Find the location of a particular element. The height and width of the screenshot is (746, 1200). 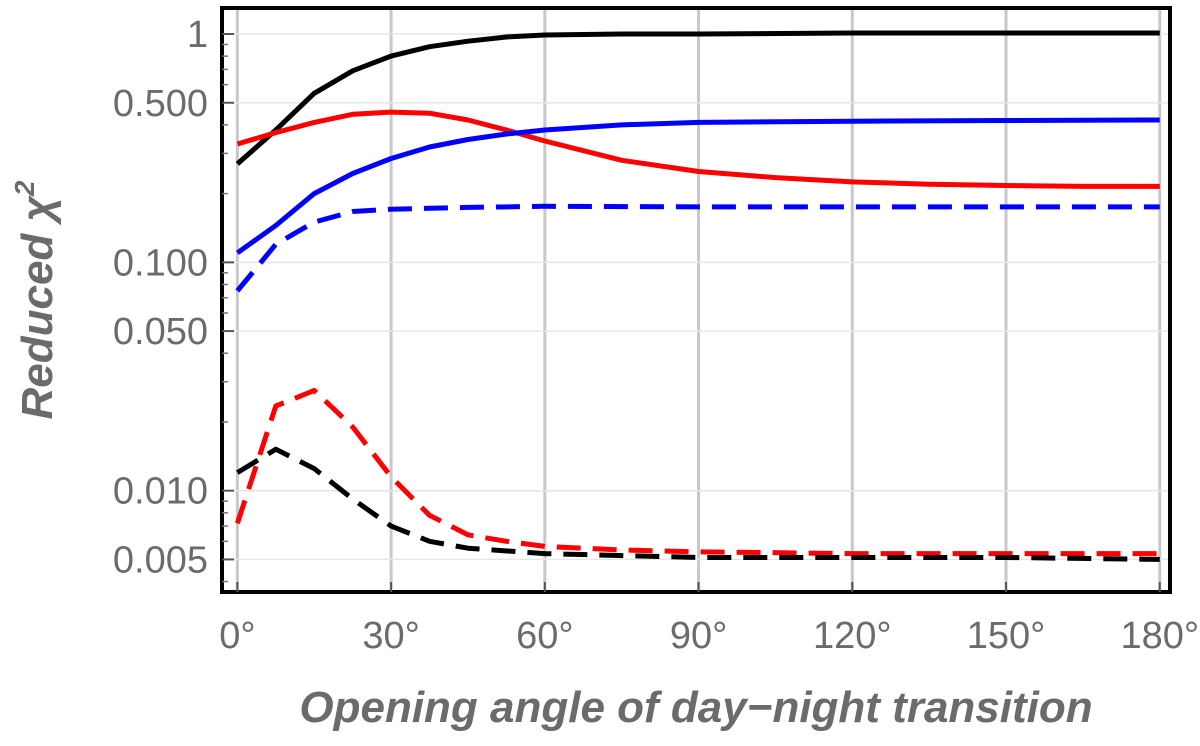

y-axis-title: Reduced χ2 is located at coordinates (35, 299).